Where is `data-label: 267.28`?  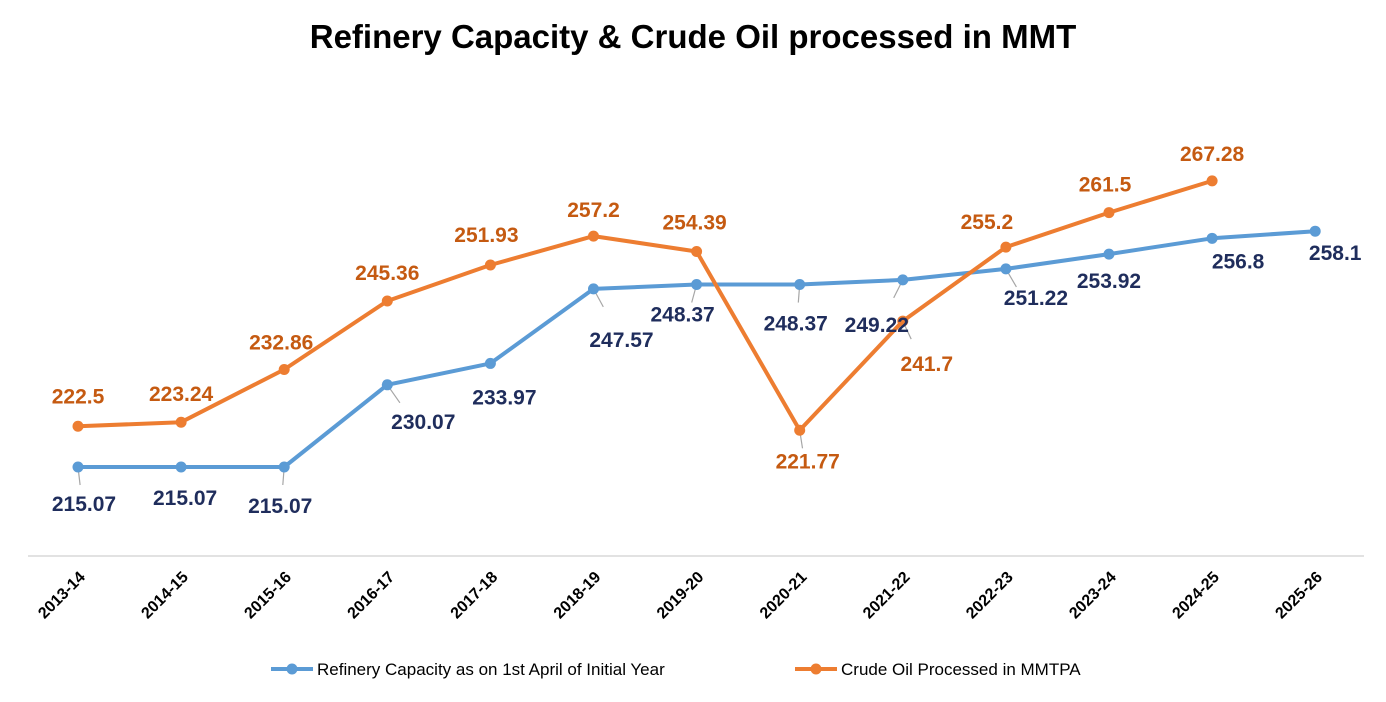 data-label: 267.28 is located at coordinates (1212, 154).